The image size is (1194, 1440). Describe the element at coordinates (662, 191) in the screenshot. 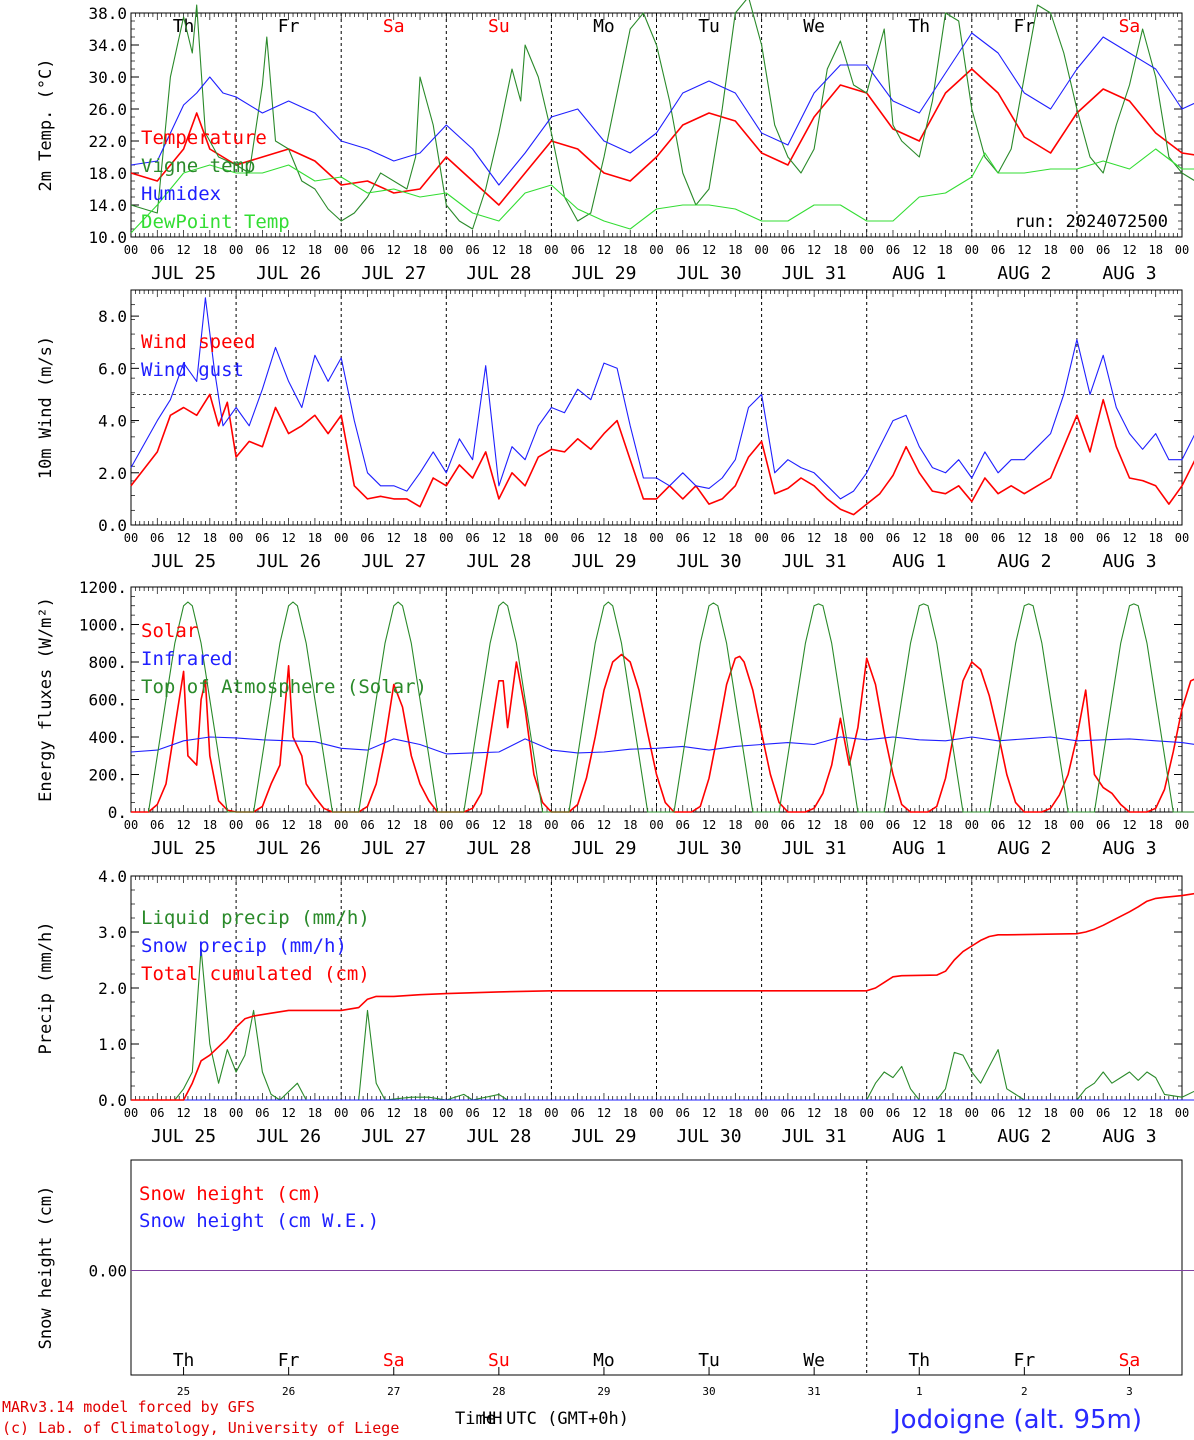

I see `series-line-dewpoint-temp` at that location.